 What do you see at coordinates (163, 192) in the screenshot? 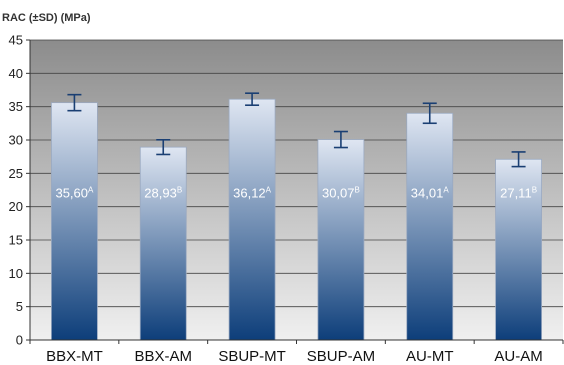
I see `data-label: 28,93B` at bounding box center [163, 192].